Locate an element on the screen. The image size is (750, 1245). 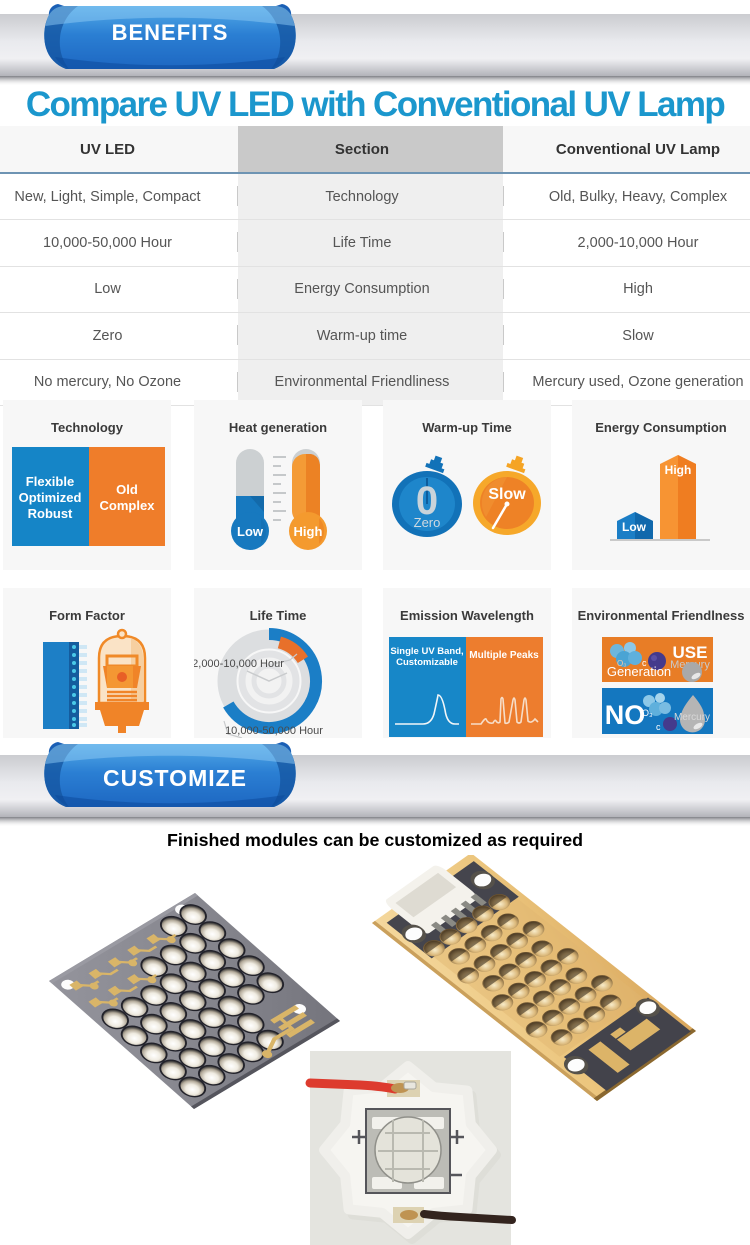
svg-text: Slow is located at coordinates (507, 494).